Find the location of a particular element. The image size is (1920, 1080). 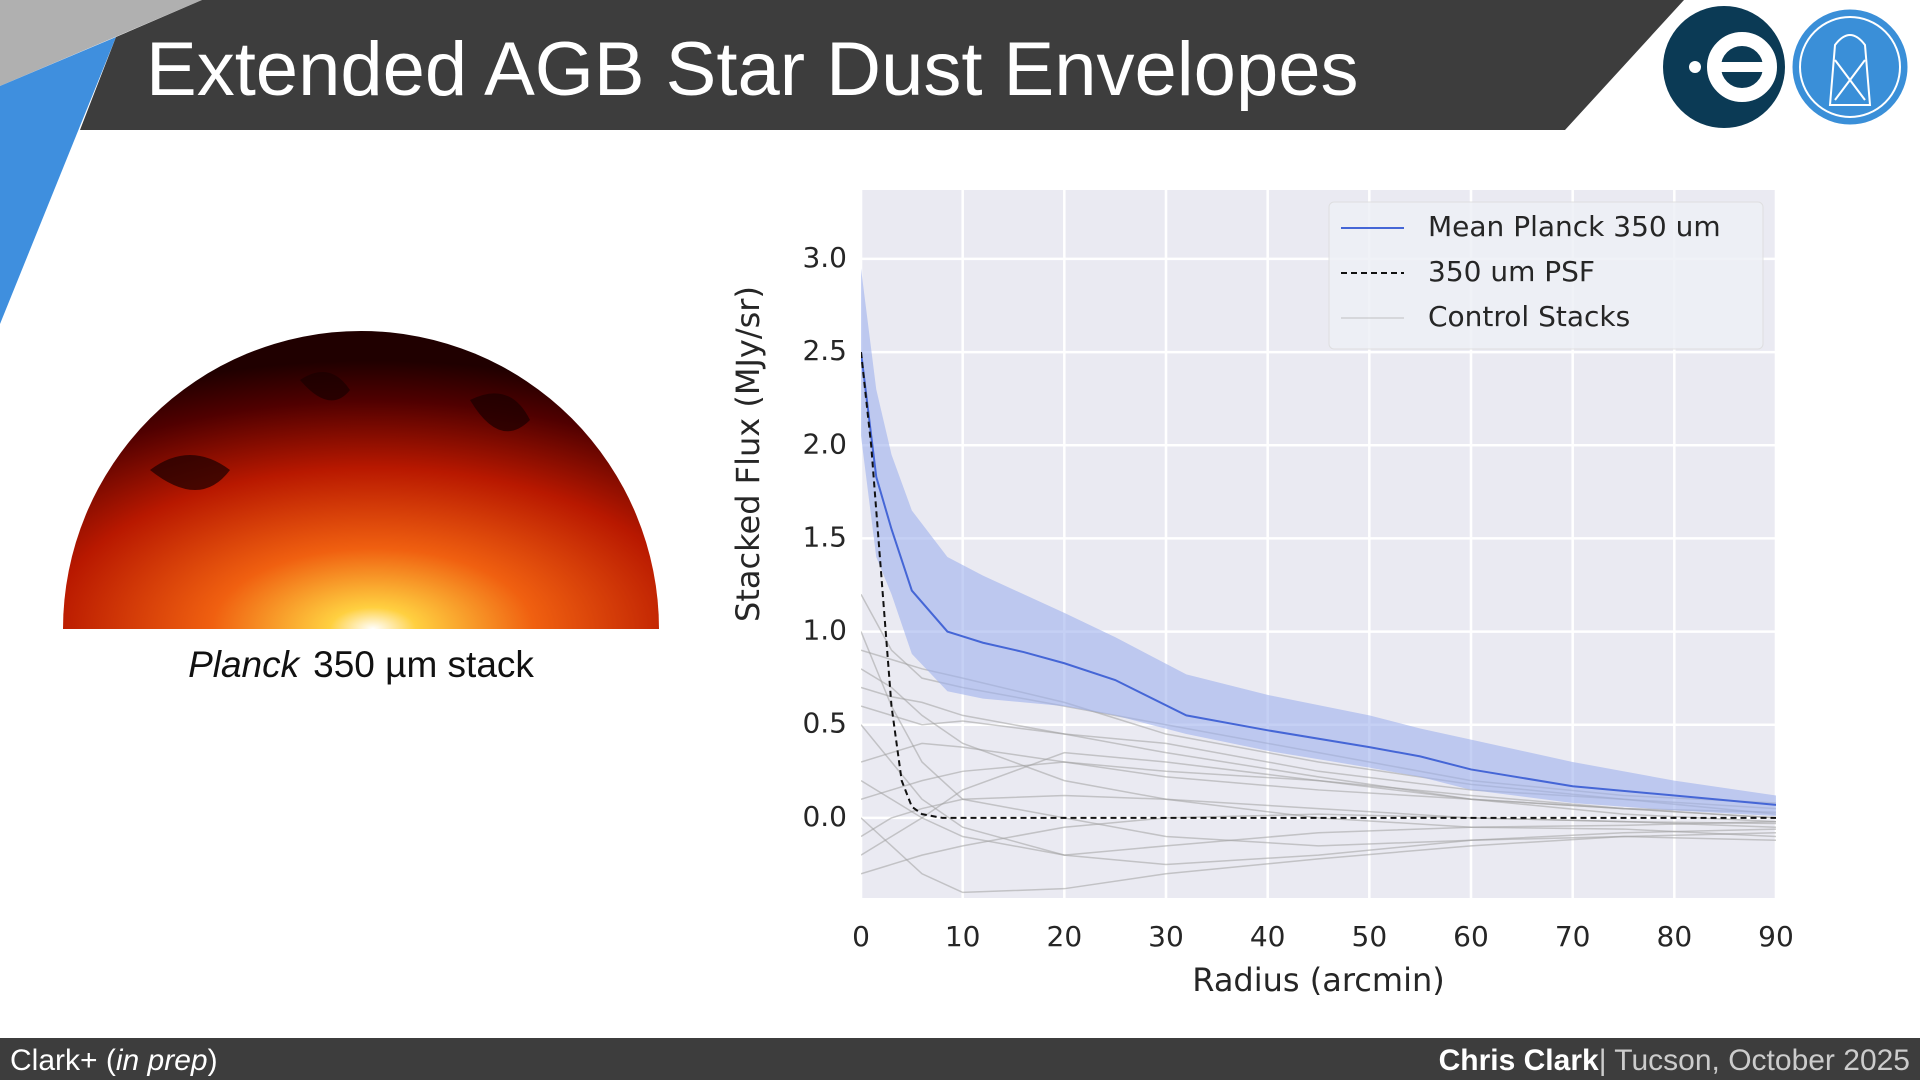

x-tick-label: 60 is located at coordinates (1471, 936).